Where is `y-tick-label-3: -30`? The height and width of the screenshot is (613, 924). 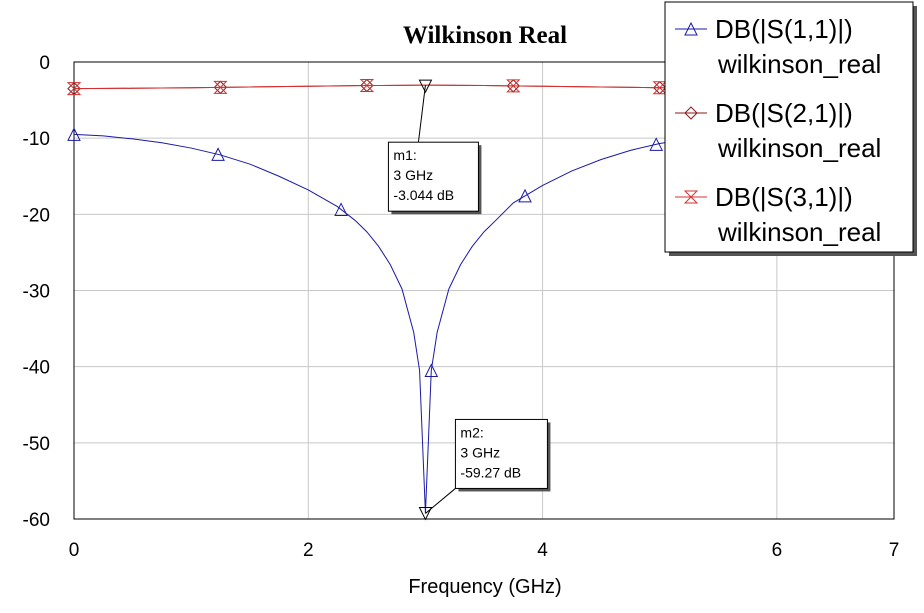
y-tick-label-3: -30 is located at coordinates (36, 292).